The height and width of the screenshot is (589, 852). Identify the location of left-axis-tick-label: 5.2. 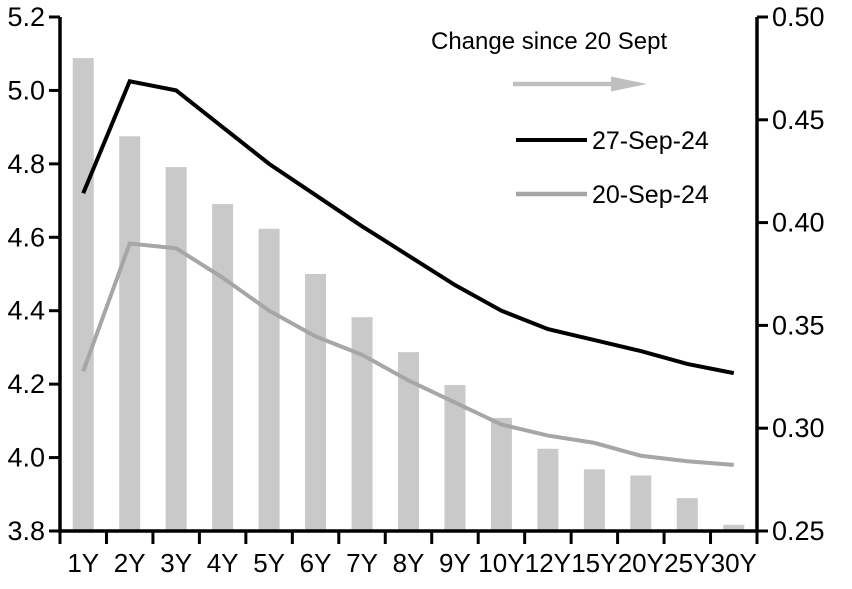
(26, 17).